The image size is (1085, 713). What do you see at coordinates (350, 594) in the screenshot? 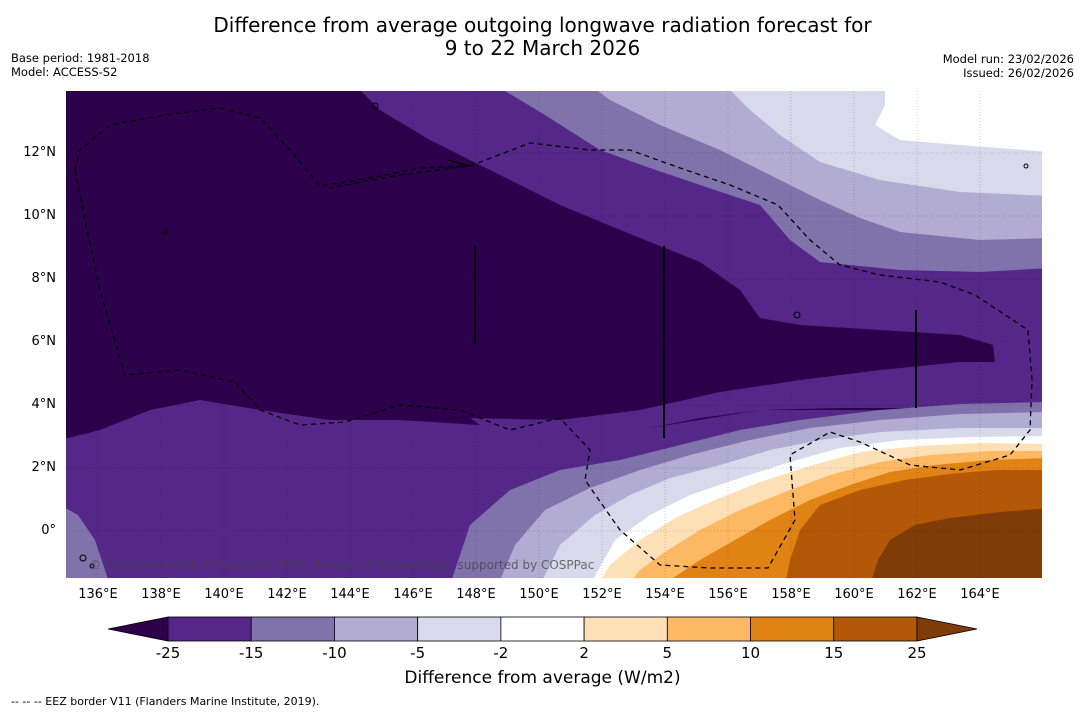
I see `longitude-label: 144°E` at bounding box center [350, 594].